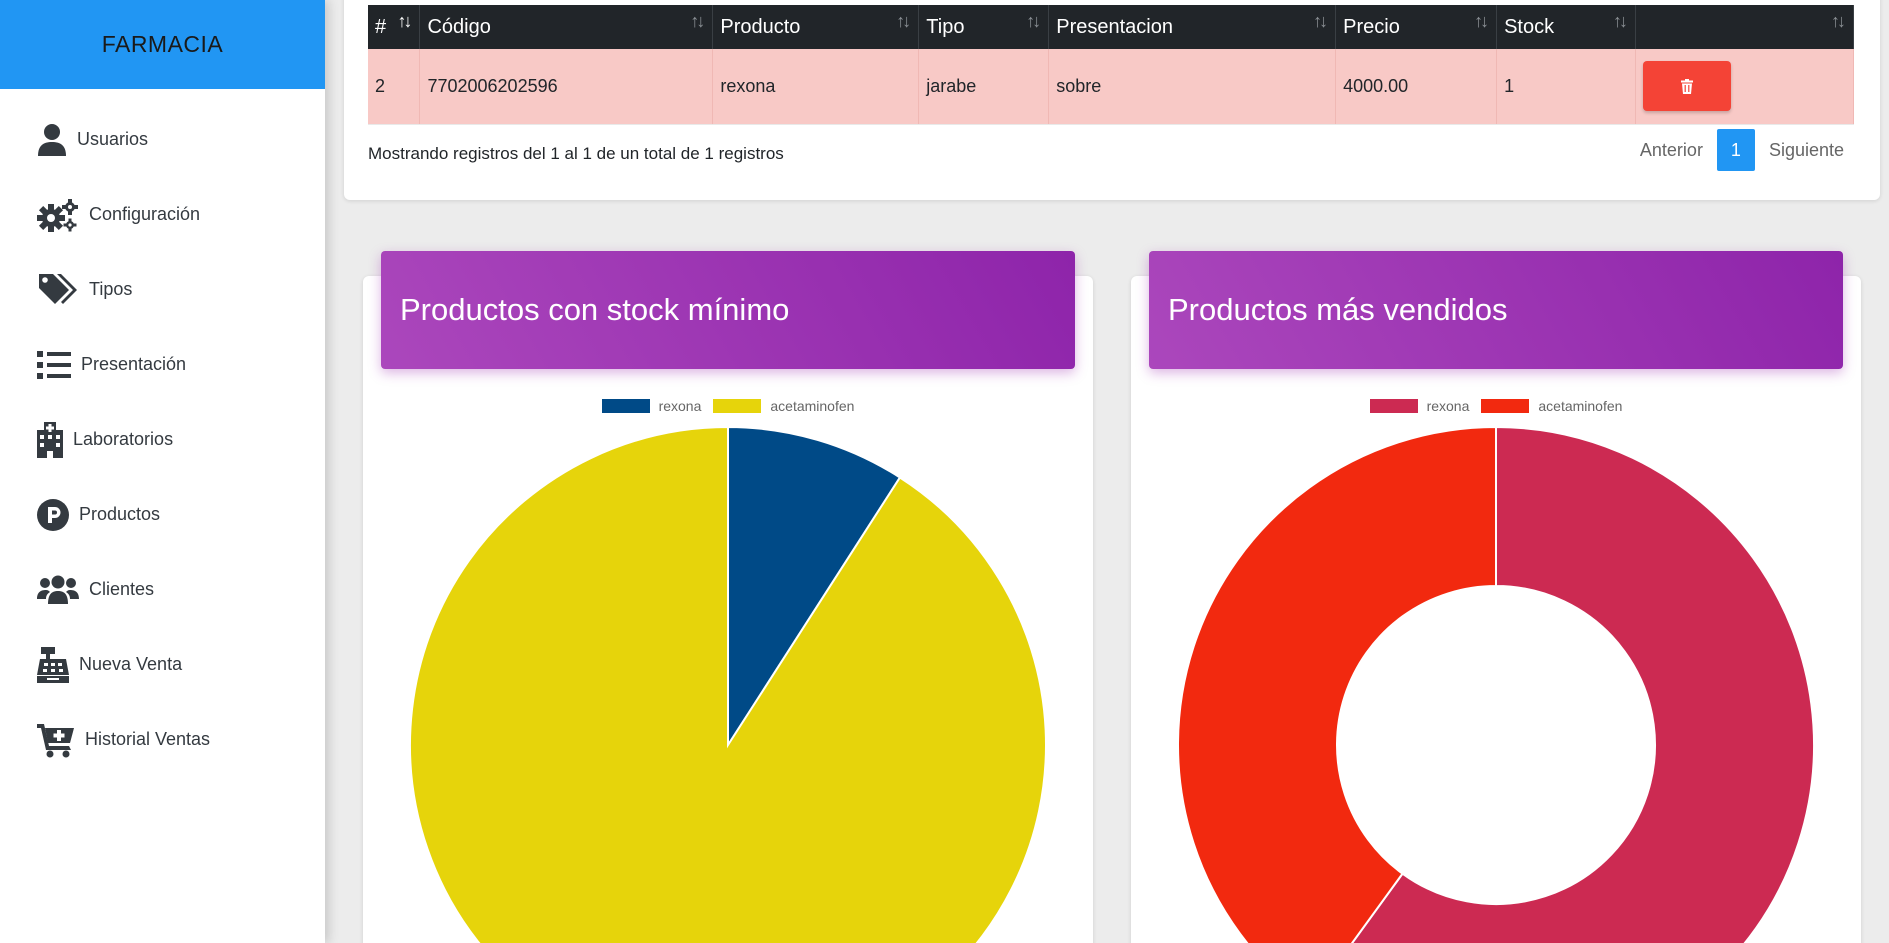 Image resolution: width=1889 pixels, height=943 pixels. What do you see at coordinates (54, 365) in the screenshot?
I see `list-icon` at bounding box center [54, 365].